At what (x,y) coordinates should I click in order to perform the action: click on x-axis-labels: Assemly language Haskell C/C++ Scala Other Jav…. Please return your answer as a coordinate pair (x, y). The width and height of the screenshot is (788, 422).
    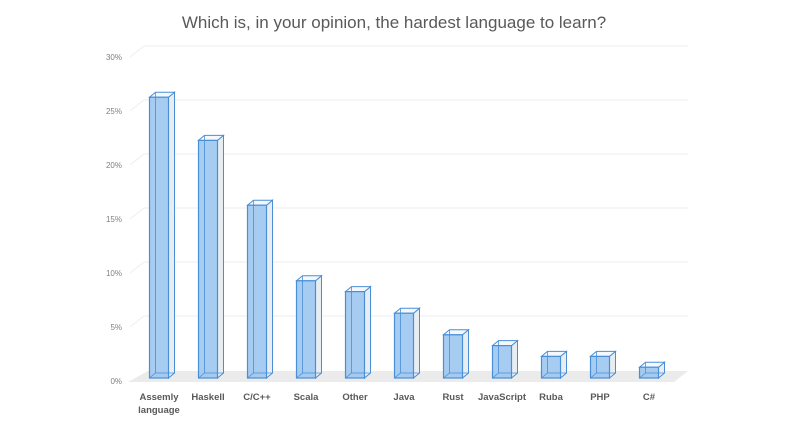
    Looking at the image, I should click on (397, 404).